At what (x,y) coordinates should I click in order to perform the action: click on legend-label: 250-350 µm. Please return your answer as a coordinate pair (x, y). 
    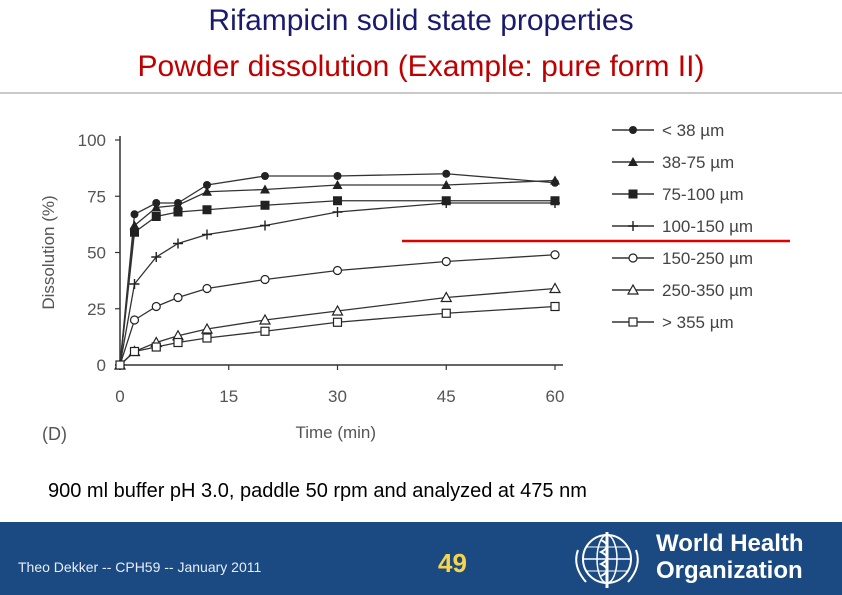
    Looking at the image, I should click on (707, 290).